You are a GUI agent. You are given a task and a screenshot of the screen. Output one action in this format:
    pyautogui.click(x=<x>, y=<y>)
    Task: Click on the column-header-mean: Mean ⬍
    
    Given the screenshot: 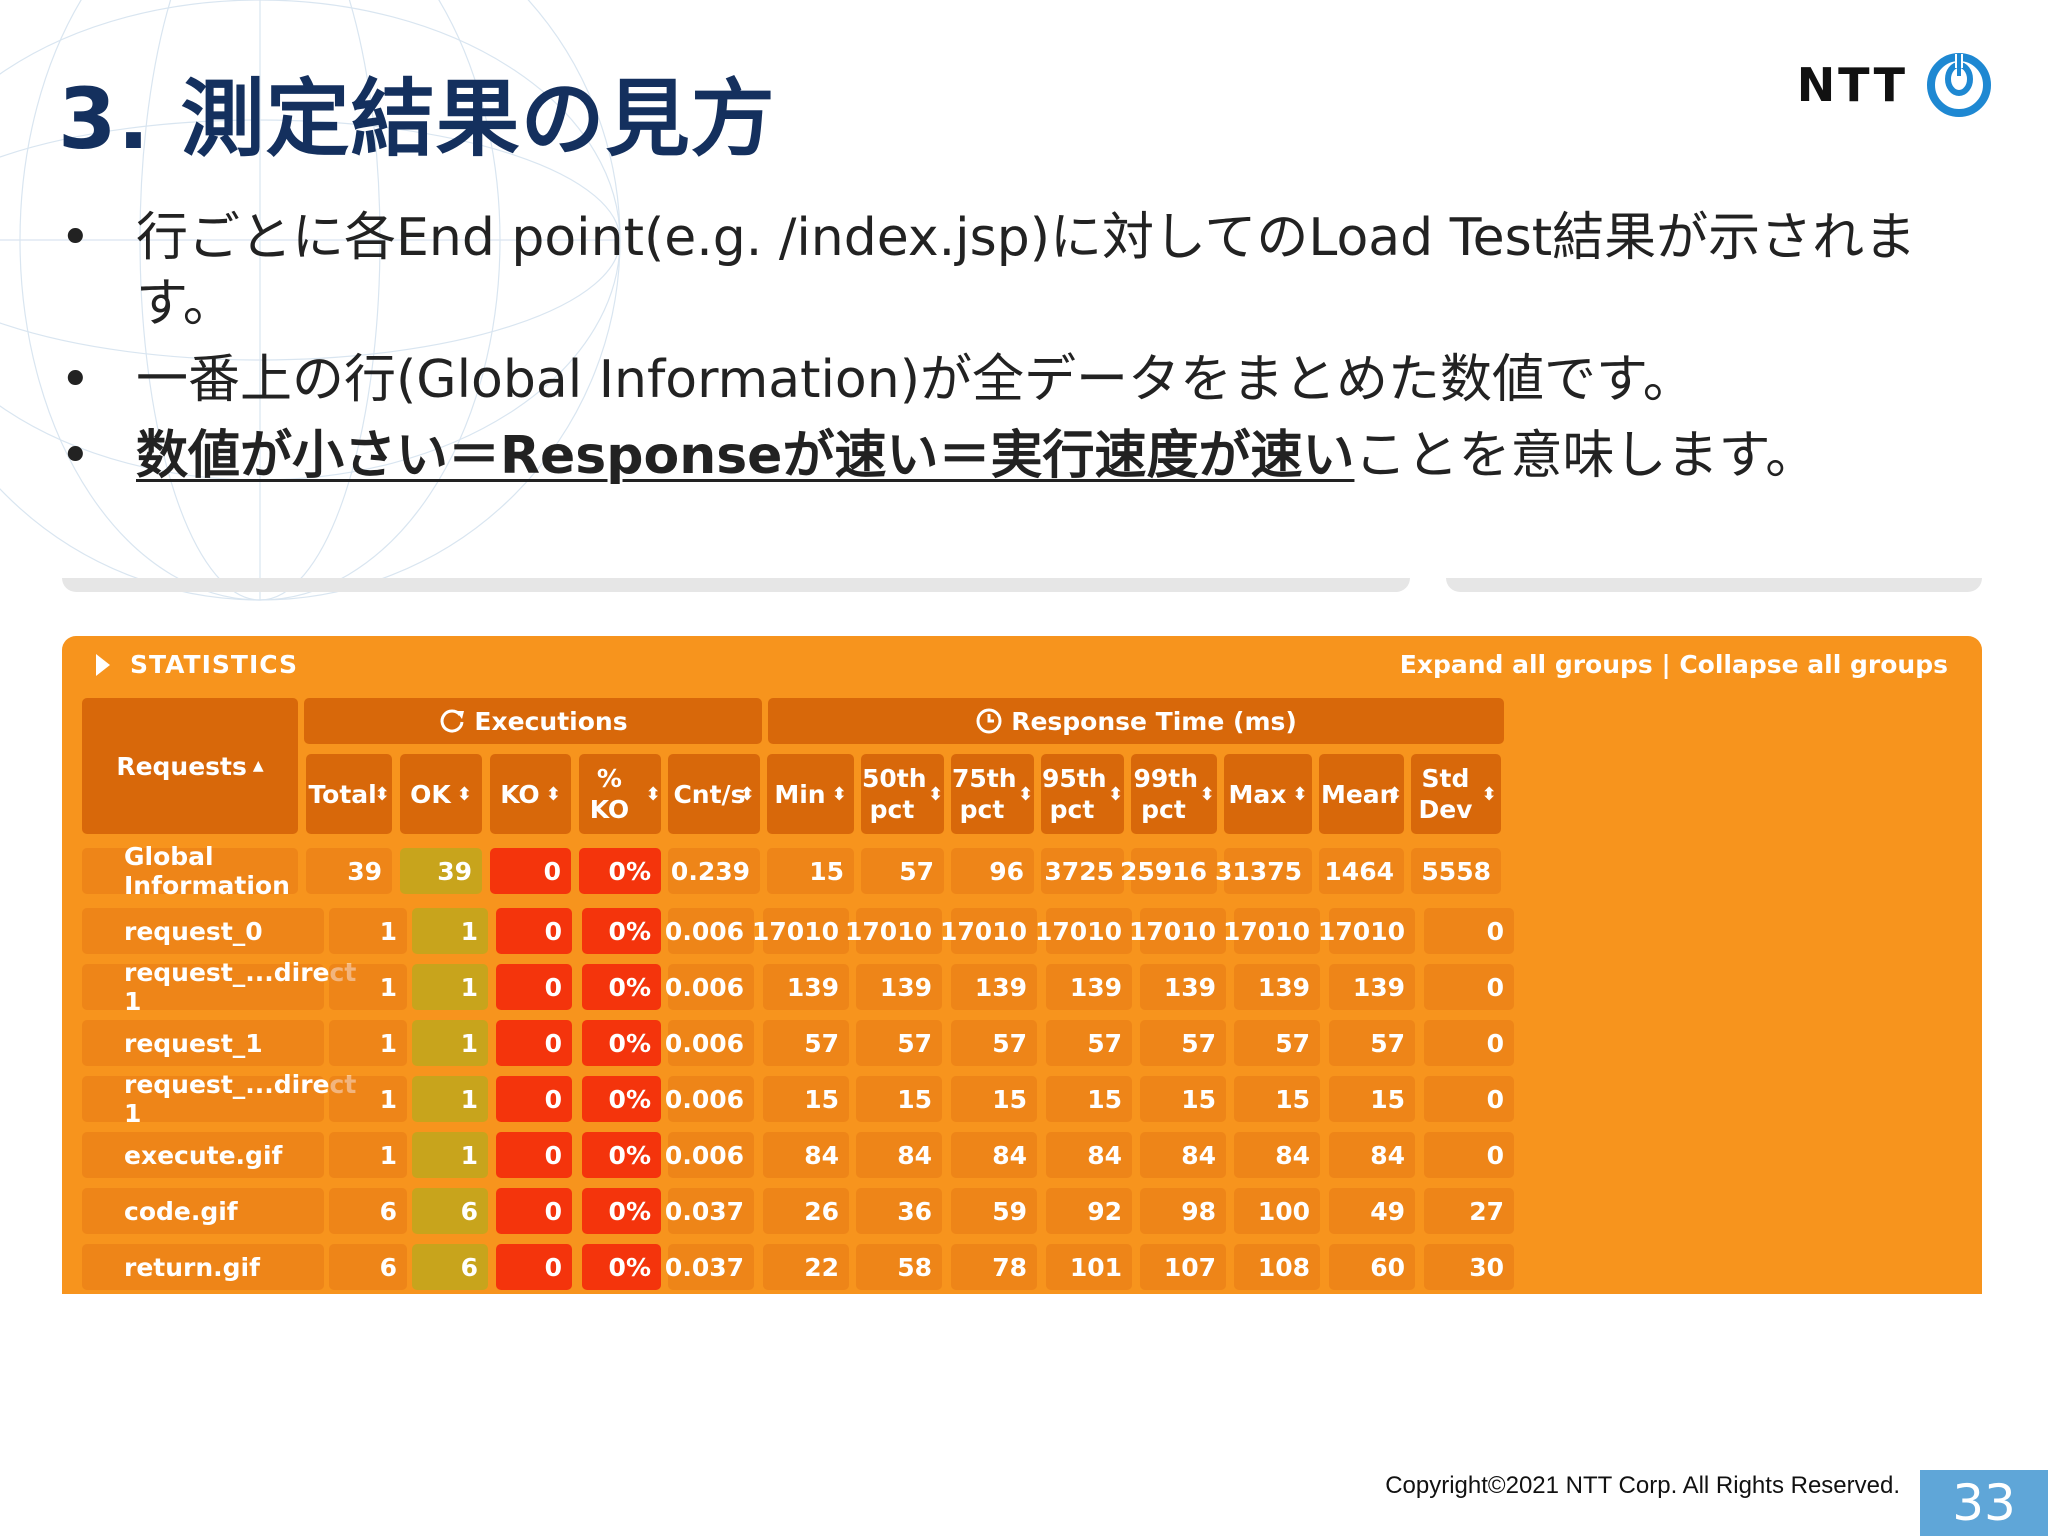 What is the action you would take?
    pyautogui.click(x=1361, y=794)
    